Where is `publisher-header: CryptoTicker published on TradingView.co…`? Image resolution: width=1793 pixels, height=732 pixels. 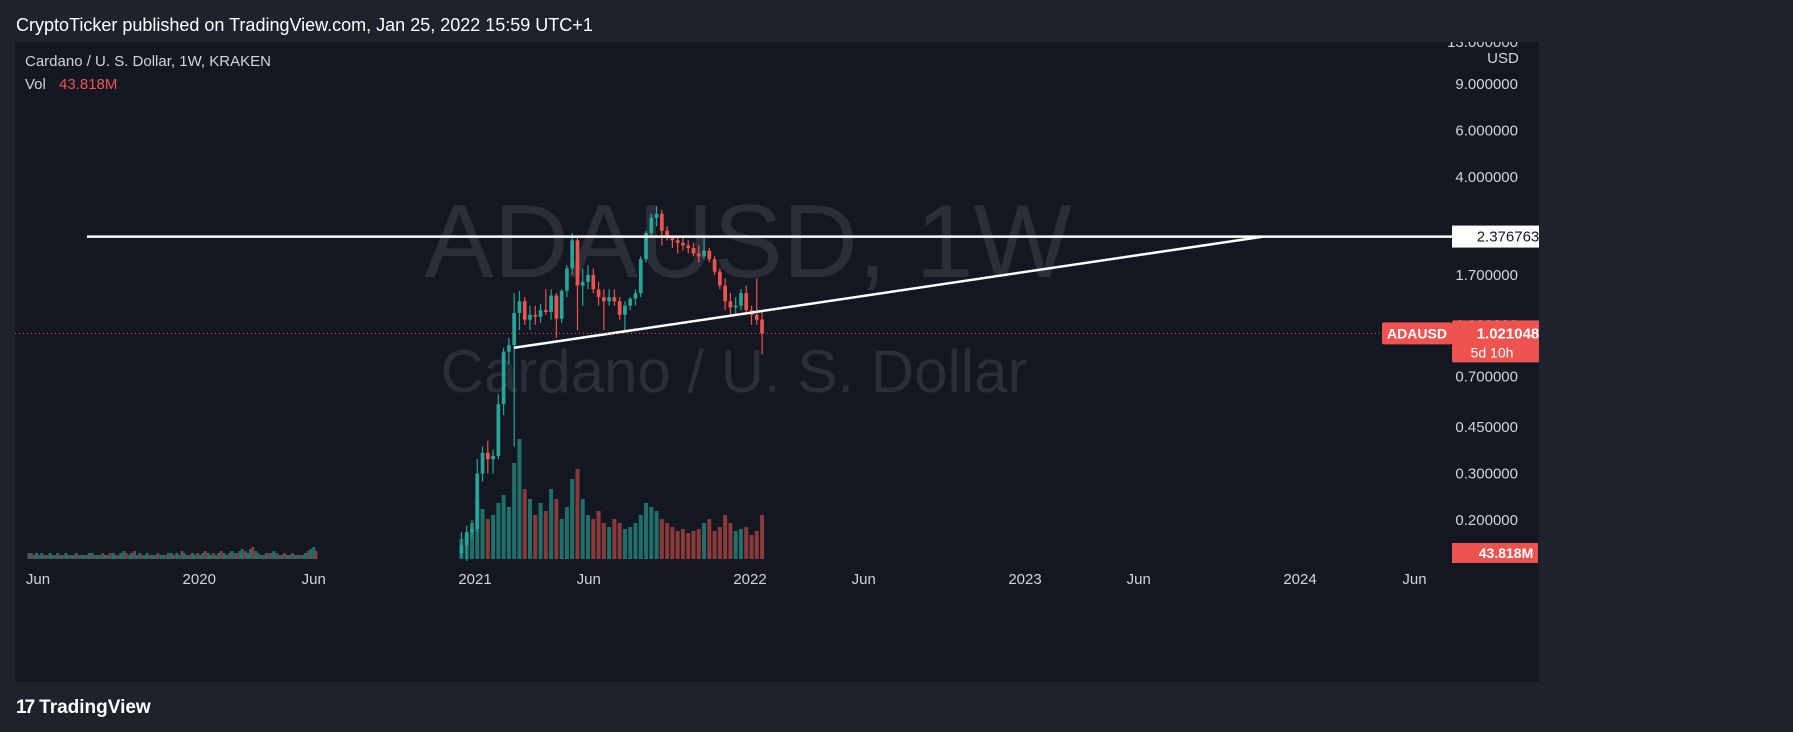 publisher-header: CryptoTicker published on TradingView.co… is located at coordinates (896, 24).